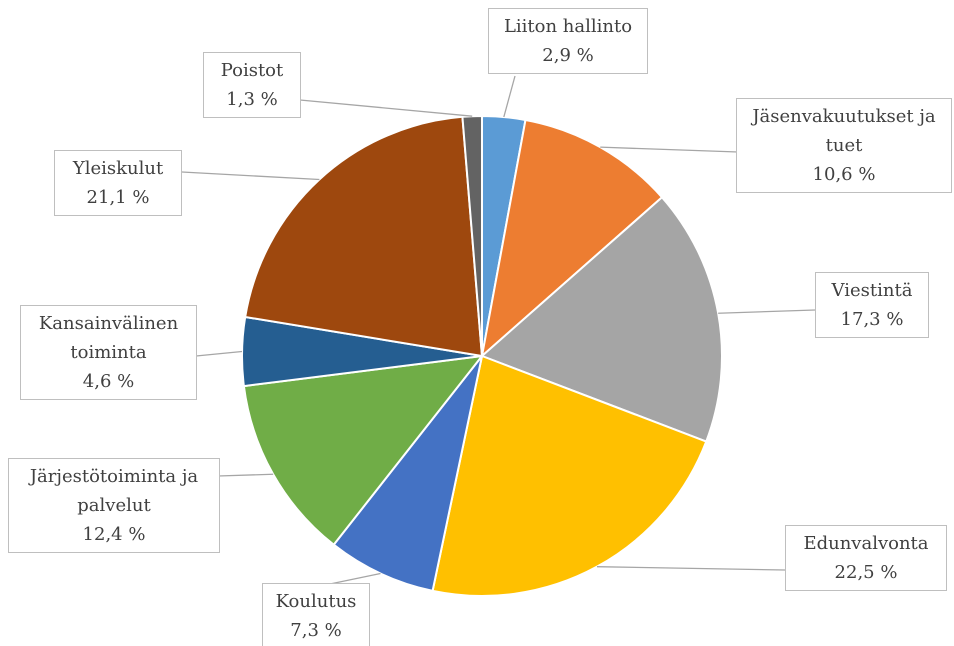 The height and width of the screenshot is (646, 954). I want to click on category-name: Poistot, so click(252, 70).